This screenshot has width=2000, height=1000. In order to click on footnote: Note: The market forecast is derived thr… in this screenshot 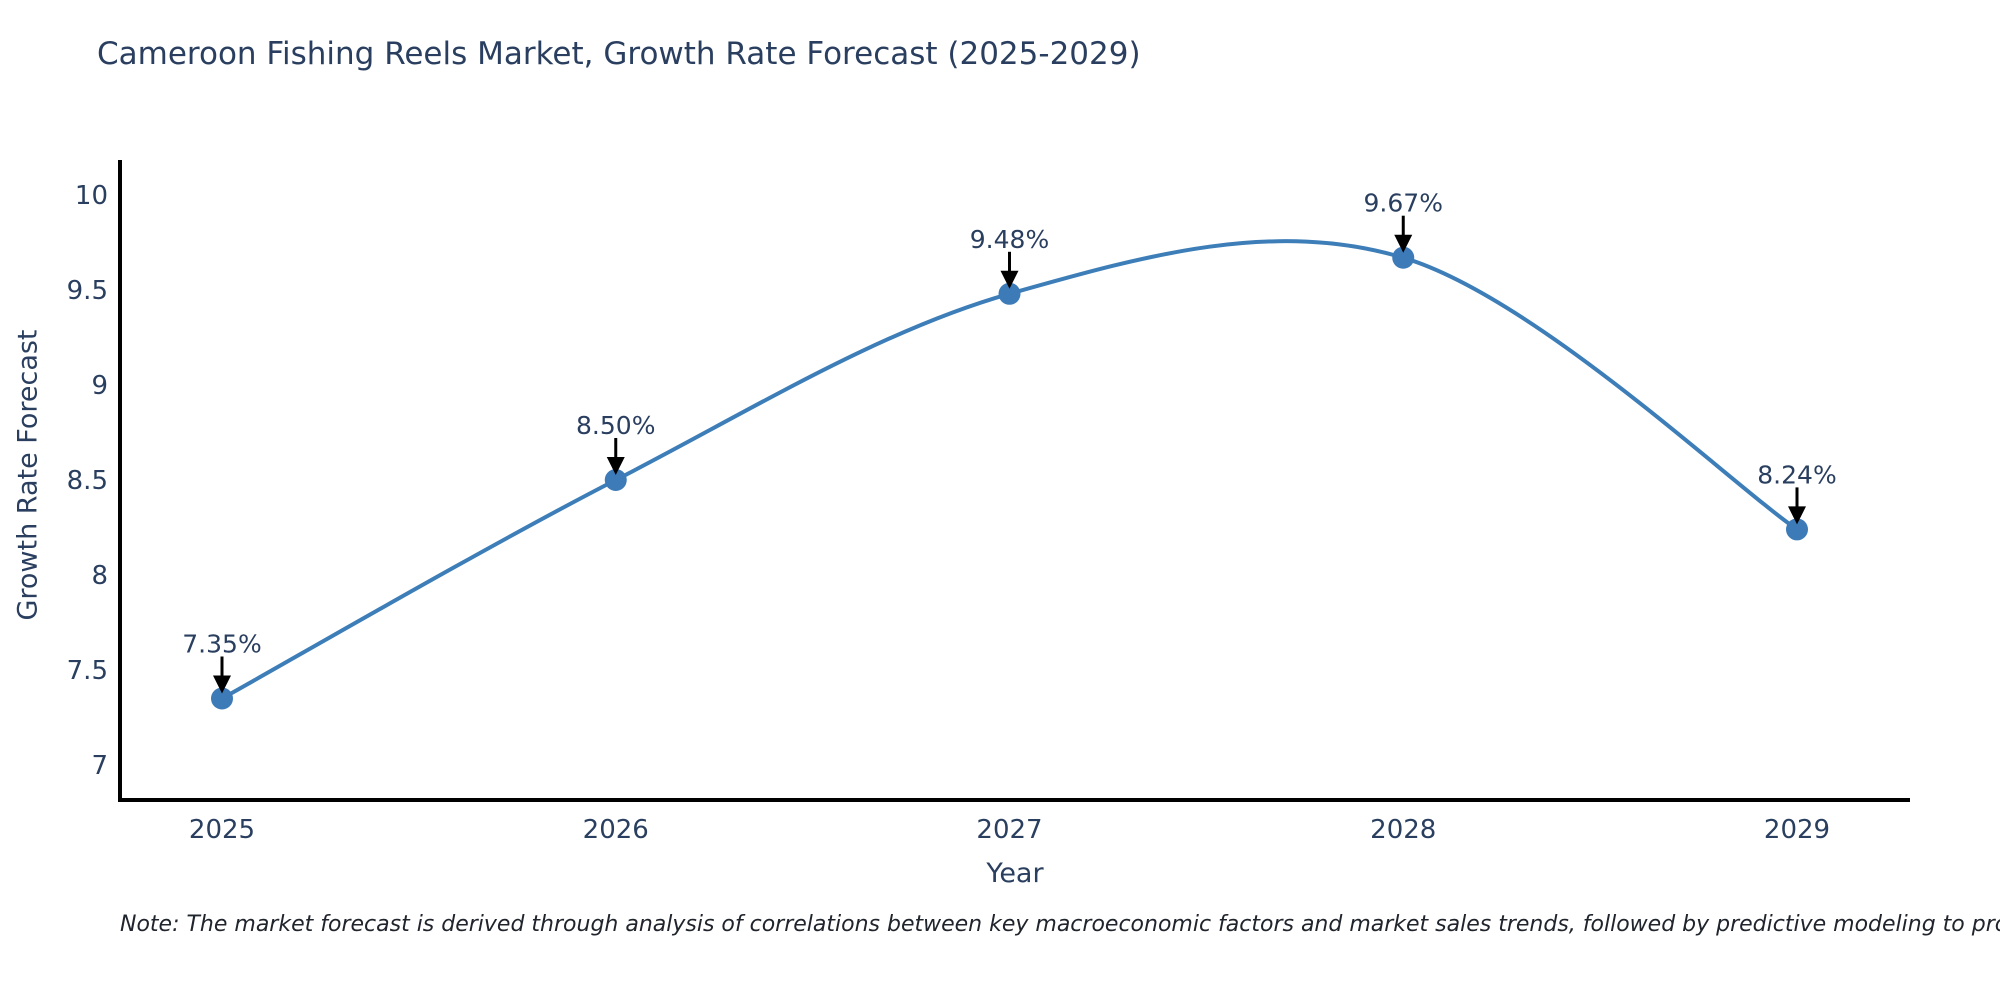, I will do `click(1060, 924)`.